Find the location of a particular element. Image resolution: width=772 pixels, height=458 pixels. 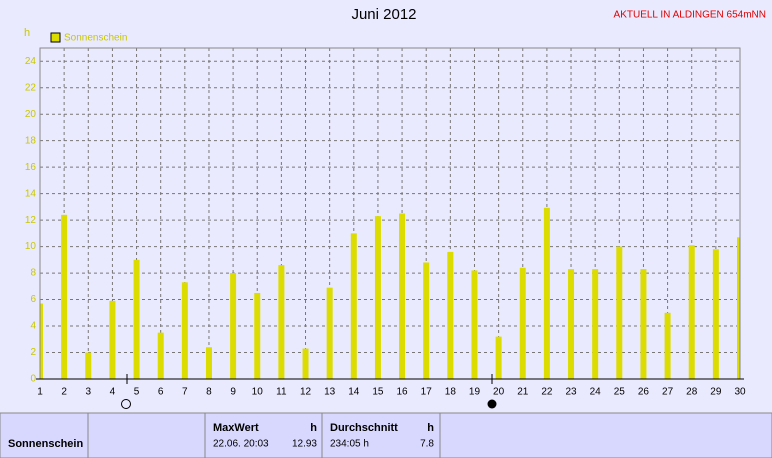

table-bg is located at coordinates (386, 435).